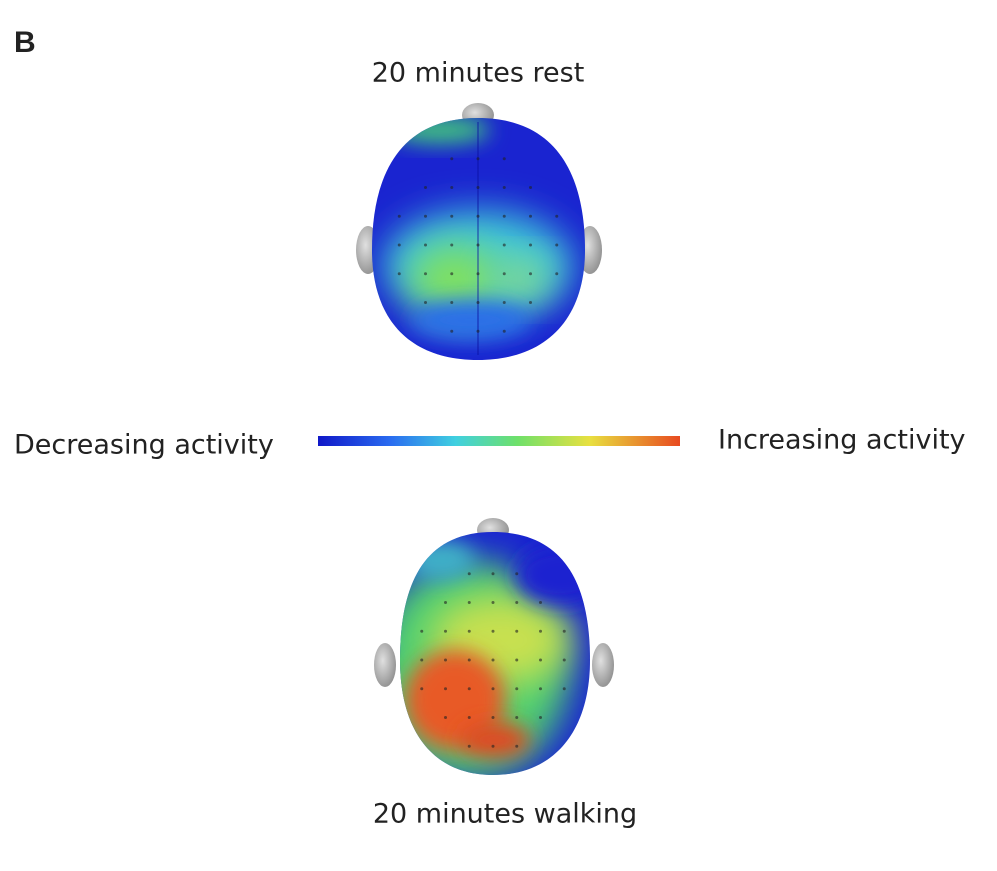 The width and height of the screenshot is (997, 871). What do you see at coordinates (842, 440) in the screenshot?
I see `legend-right-label: Increasing activity` at bounding box center [842, 440].